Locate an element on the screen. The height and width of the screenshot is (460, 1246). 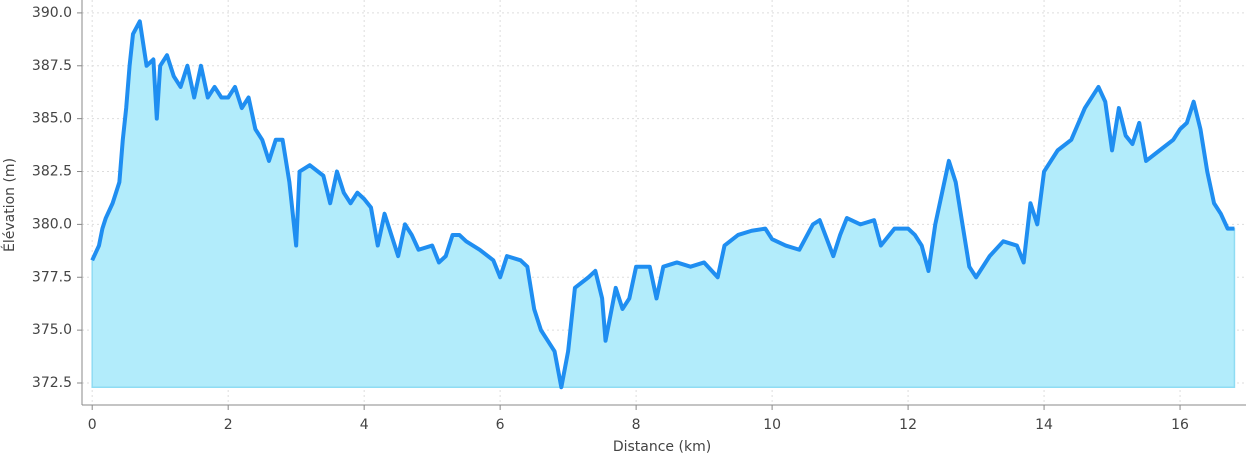
x-axis-label: Distance (km) is located at coordinates (662, 447).